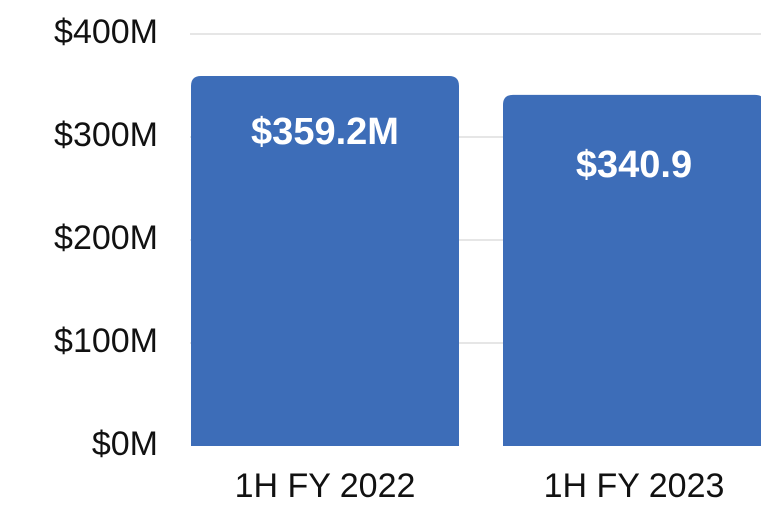  Describe the element at coordinates (106, 135) in the screenshot. I see `y-tick-label: $300M` at that location.